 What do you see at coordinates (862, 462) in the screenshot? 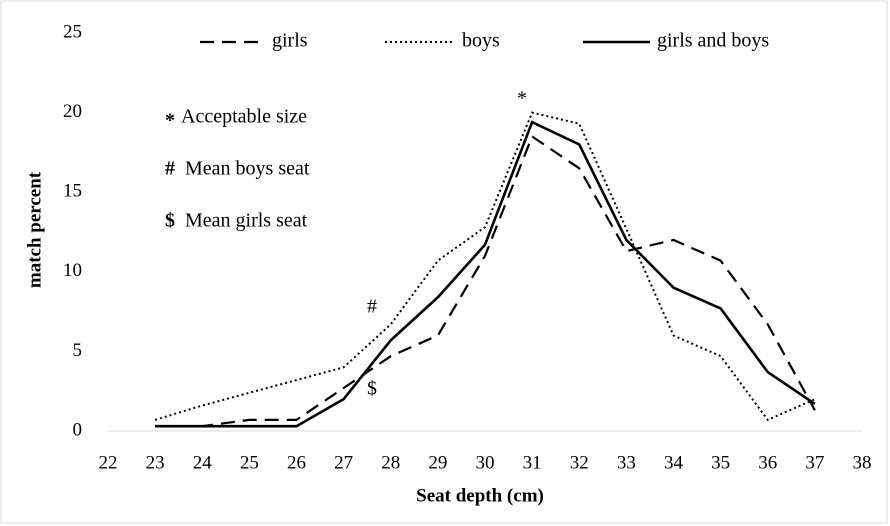
I see `x-tick-label: 38` at bounding box center [862, 462].